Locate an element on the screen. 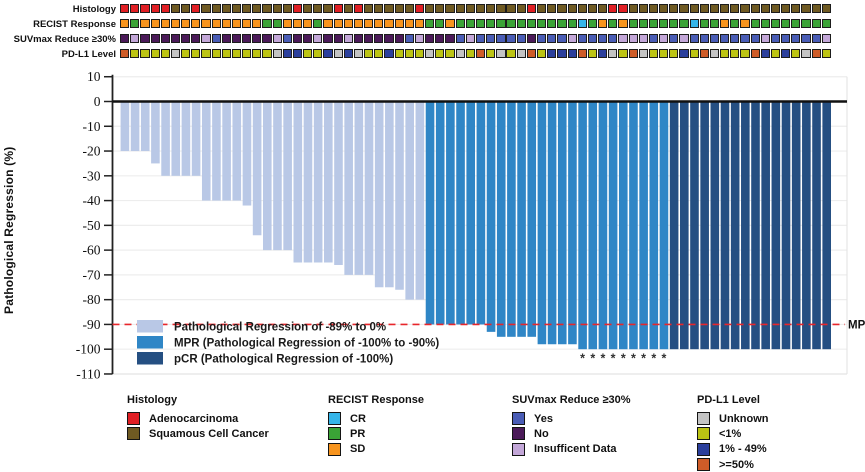 The width and height of the screenshot is (865, 472). legend-title-suvmax: SUVmax Reduce ≥30% is located at coordinates (571, 400).